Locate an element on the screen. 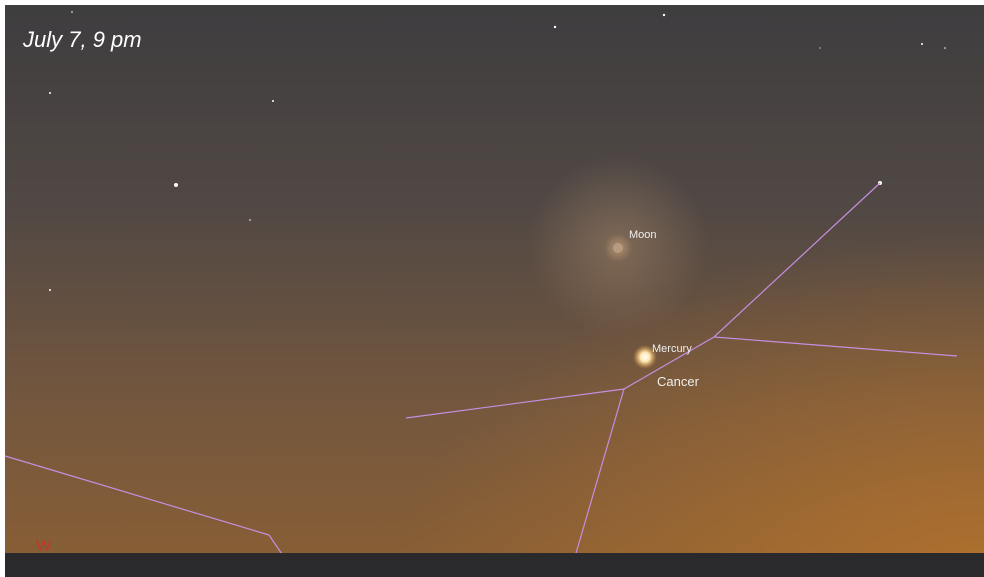  ground is located at coordinates (494, 565).